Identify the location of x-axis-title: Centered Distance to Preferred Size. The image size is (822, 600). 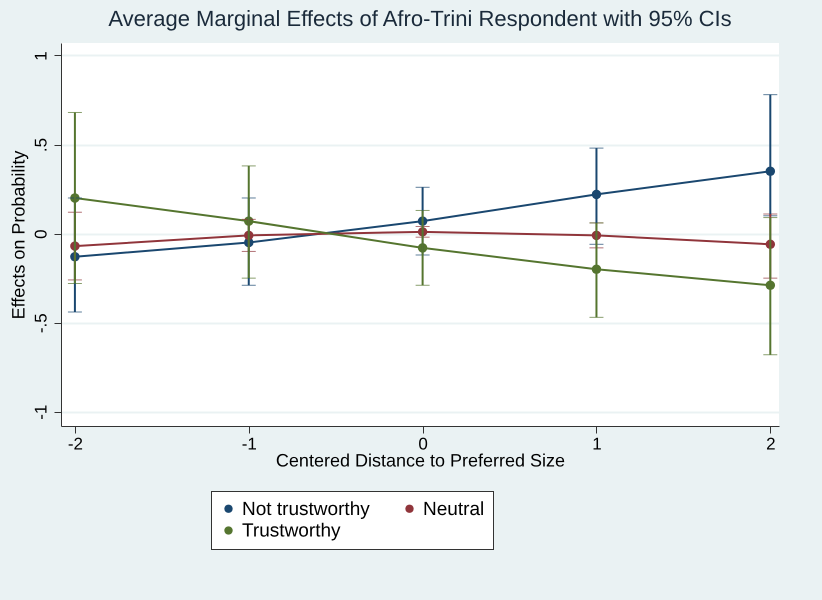
(421, 460).